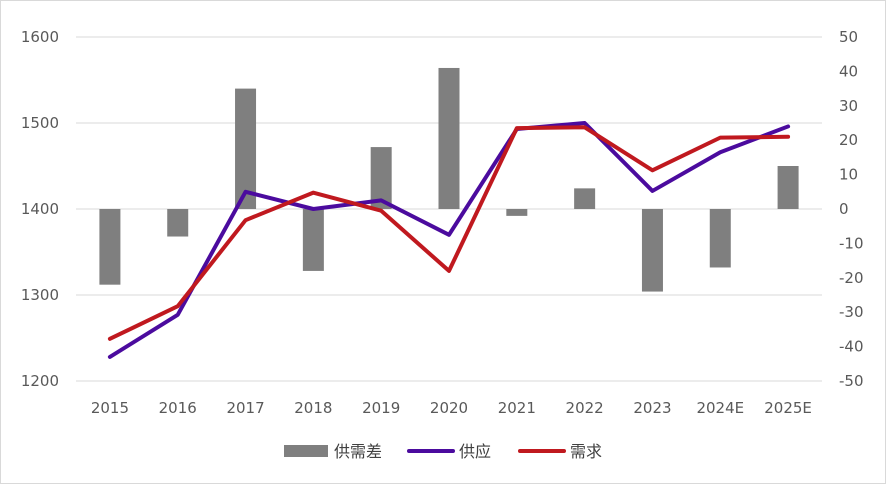 This screenshot has height=485, width=886. Describe the element at coordinates (109, 247) in the screenshot. I see `bar-gap-2015` at that location.